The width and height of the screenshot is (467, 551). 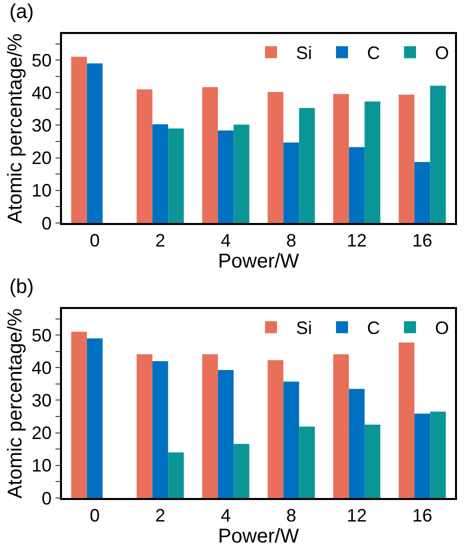 What do you see at coordinates (21, 12) in the screenshot?
I see `chart-title: (a)` at bounding box center [21, 12].